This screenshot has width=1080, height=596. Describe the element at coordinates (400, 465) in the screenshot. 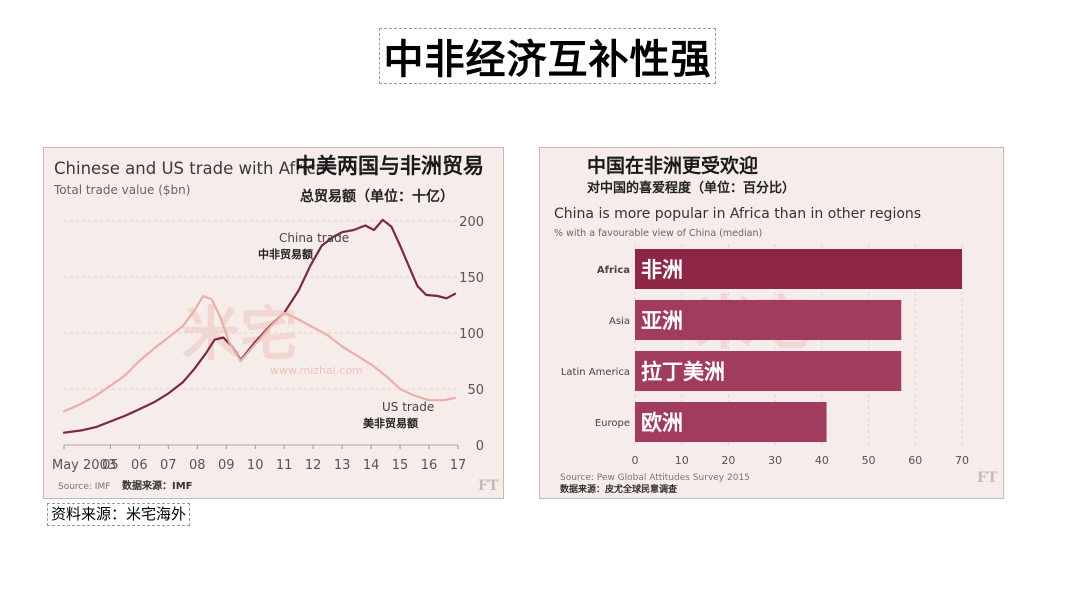

I see `x-tick-label: 15` at that location.